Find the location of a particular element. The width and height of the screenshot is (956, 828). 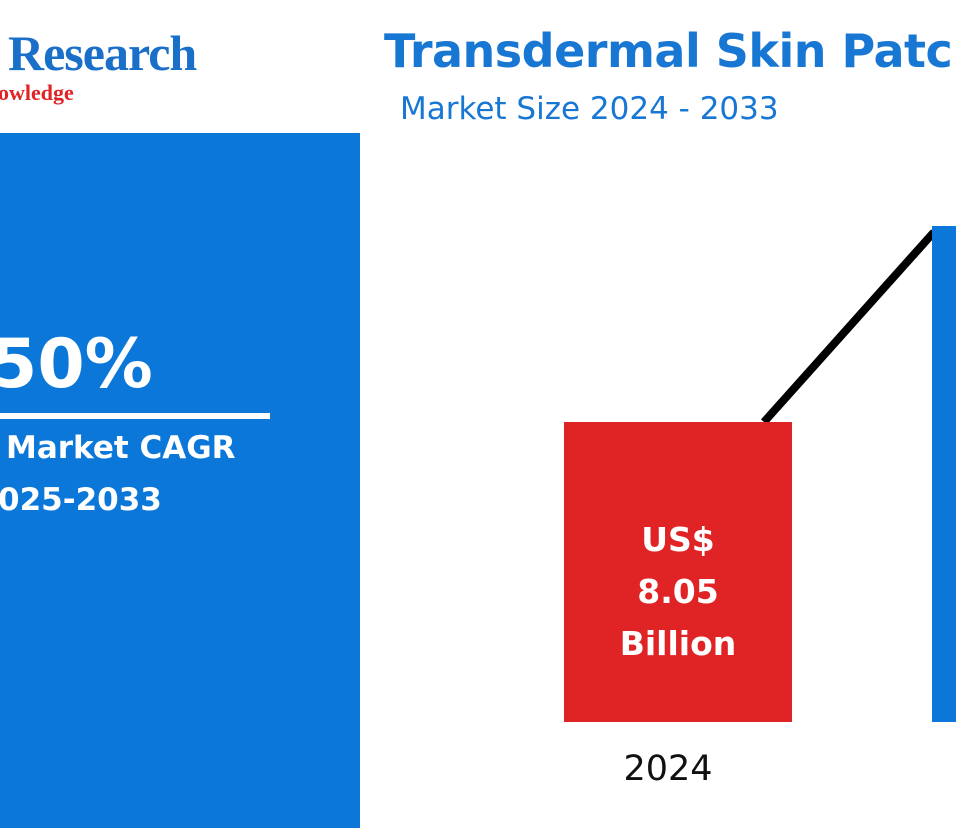

logo-tagline: owledge is located at coordinates (37, 92).